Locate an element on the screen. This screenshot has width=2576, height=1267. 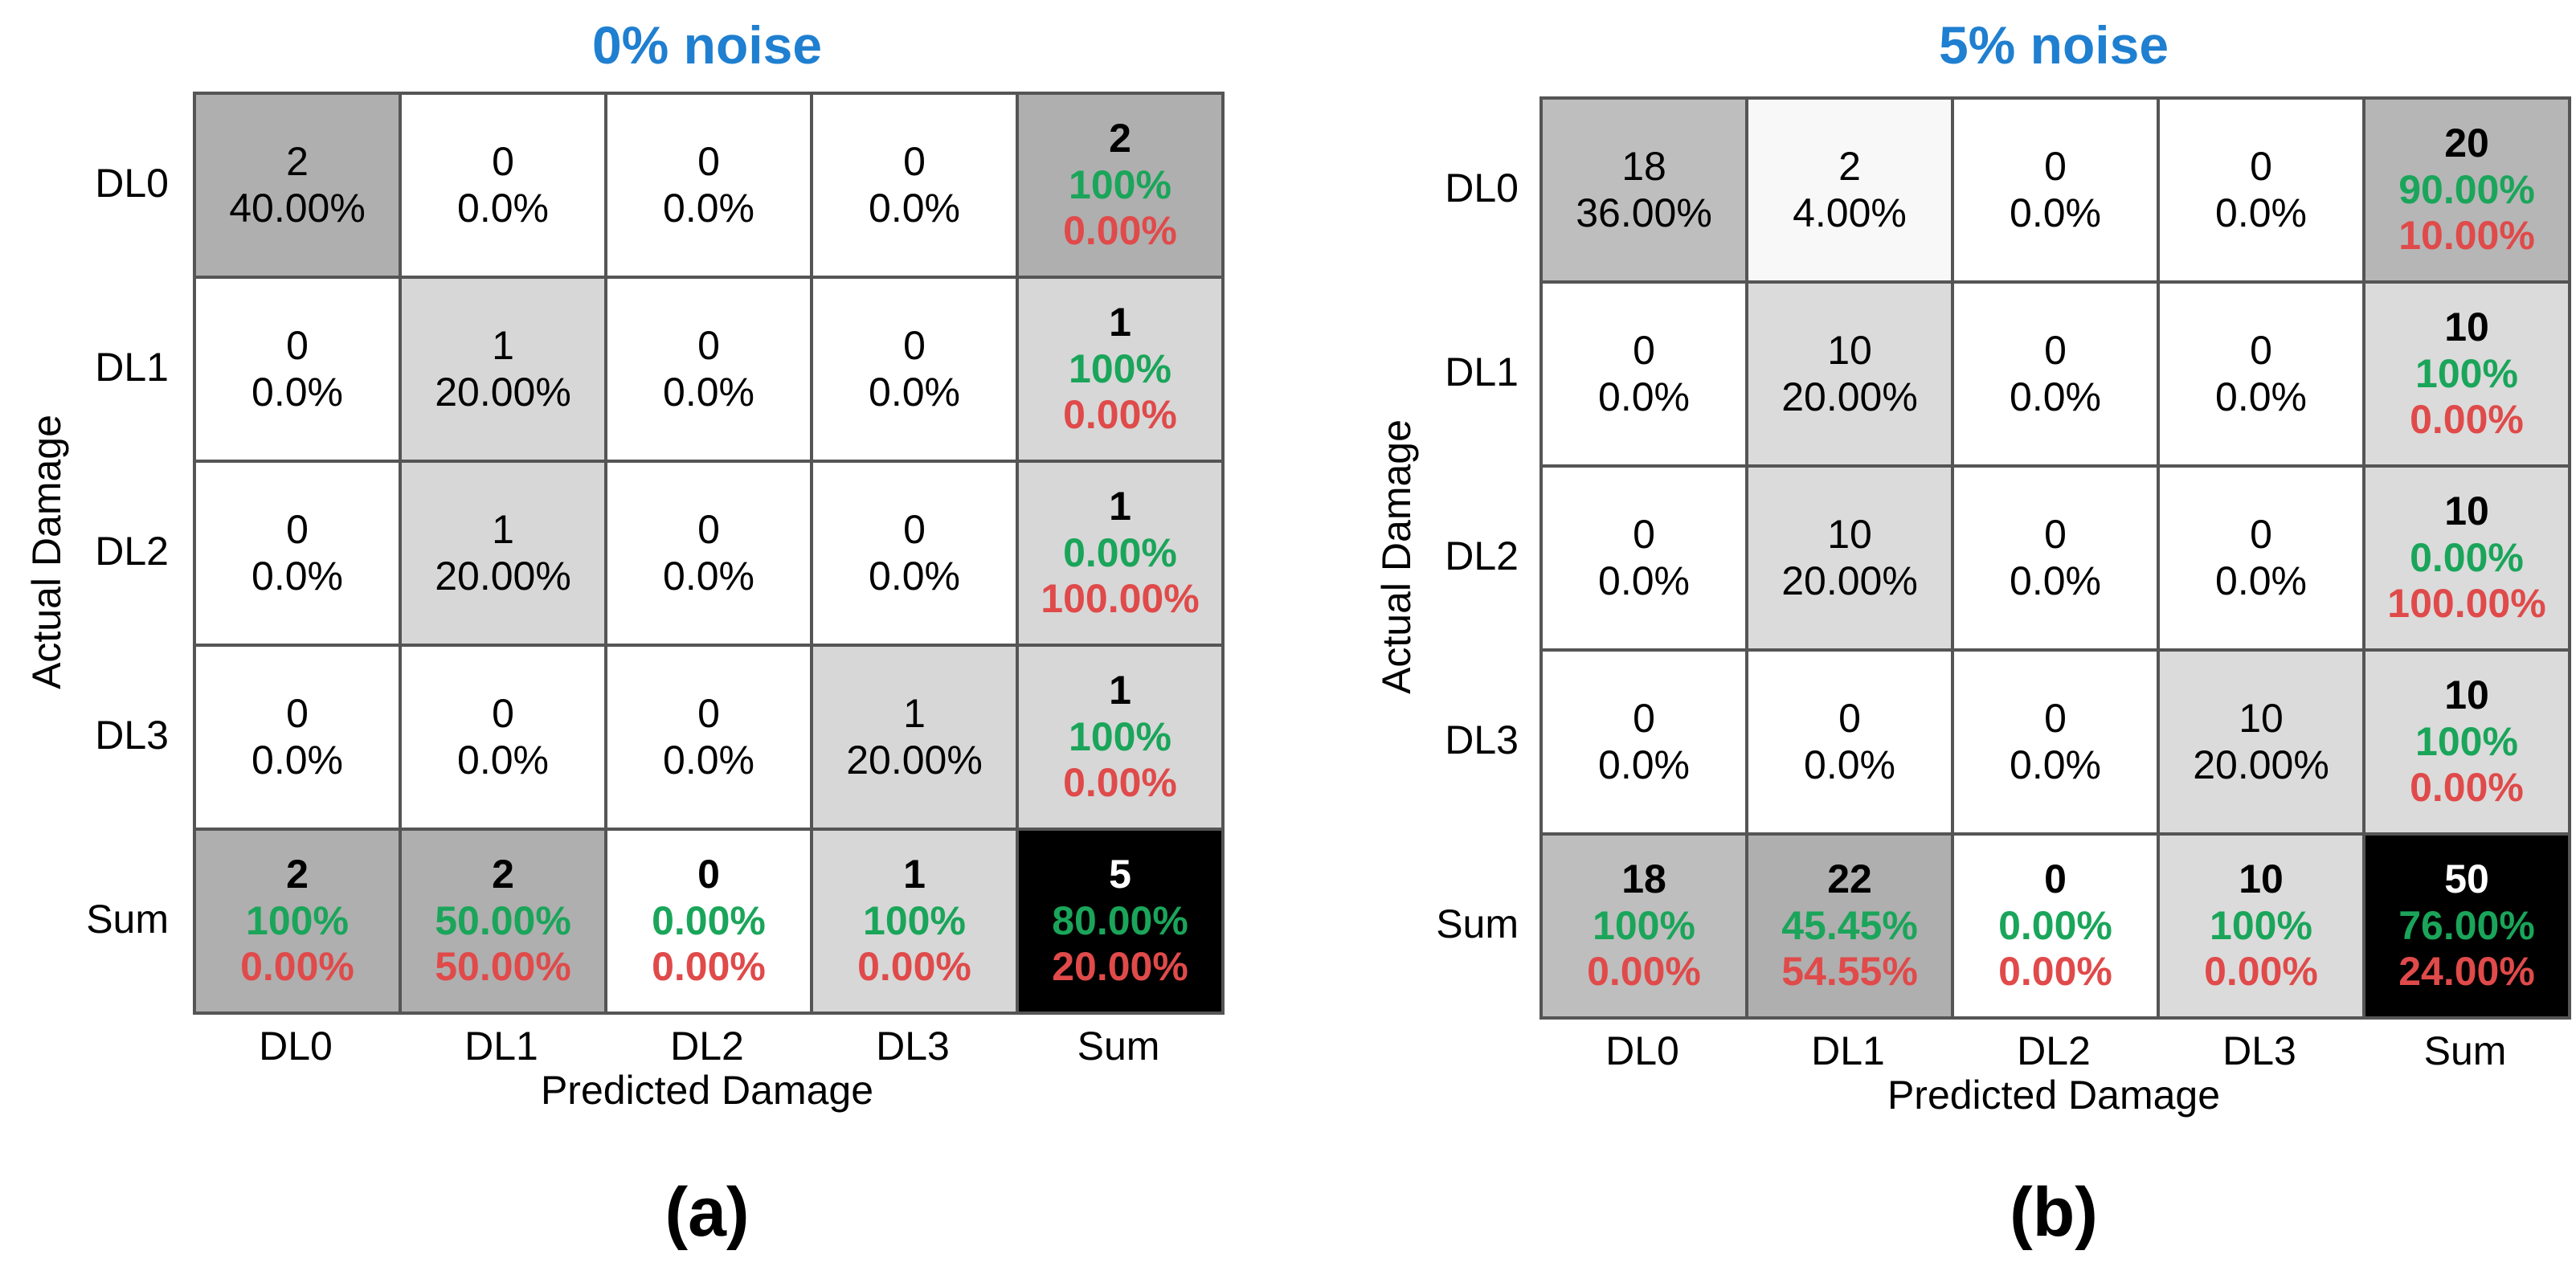
summary-cell: 10 0.00% 100.00% is located at coordinates (2467, 558).